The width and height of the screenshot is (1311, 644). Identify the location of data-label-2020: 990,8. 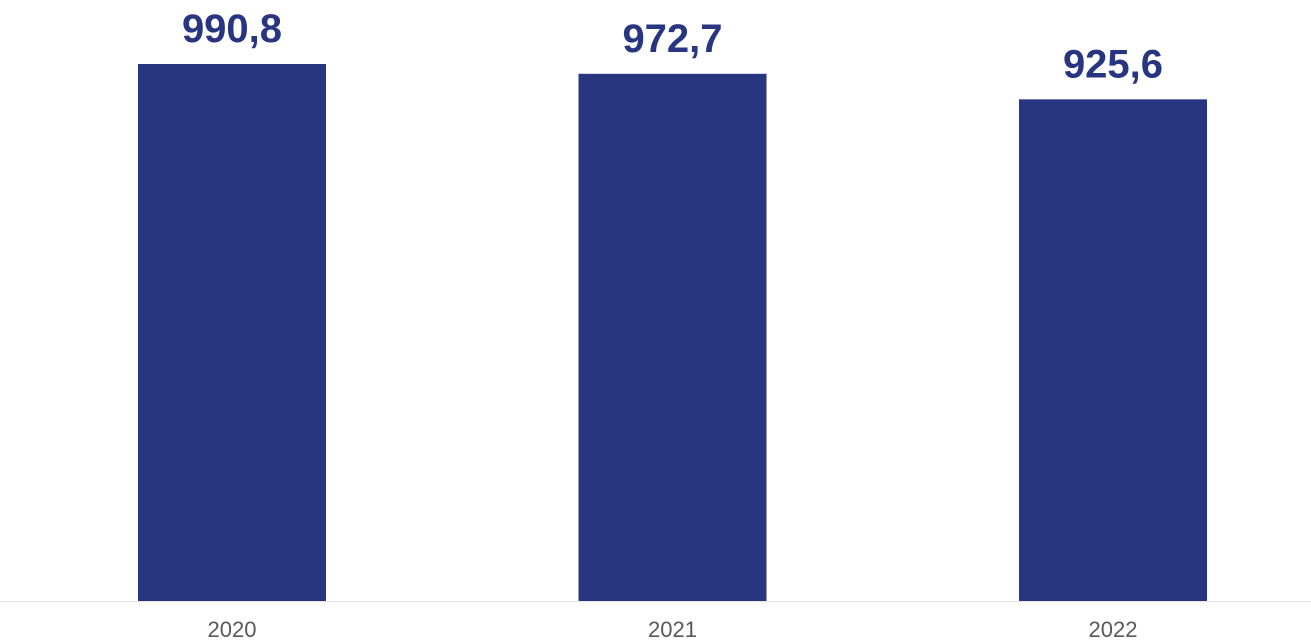
(232, 29).